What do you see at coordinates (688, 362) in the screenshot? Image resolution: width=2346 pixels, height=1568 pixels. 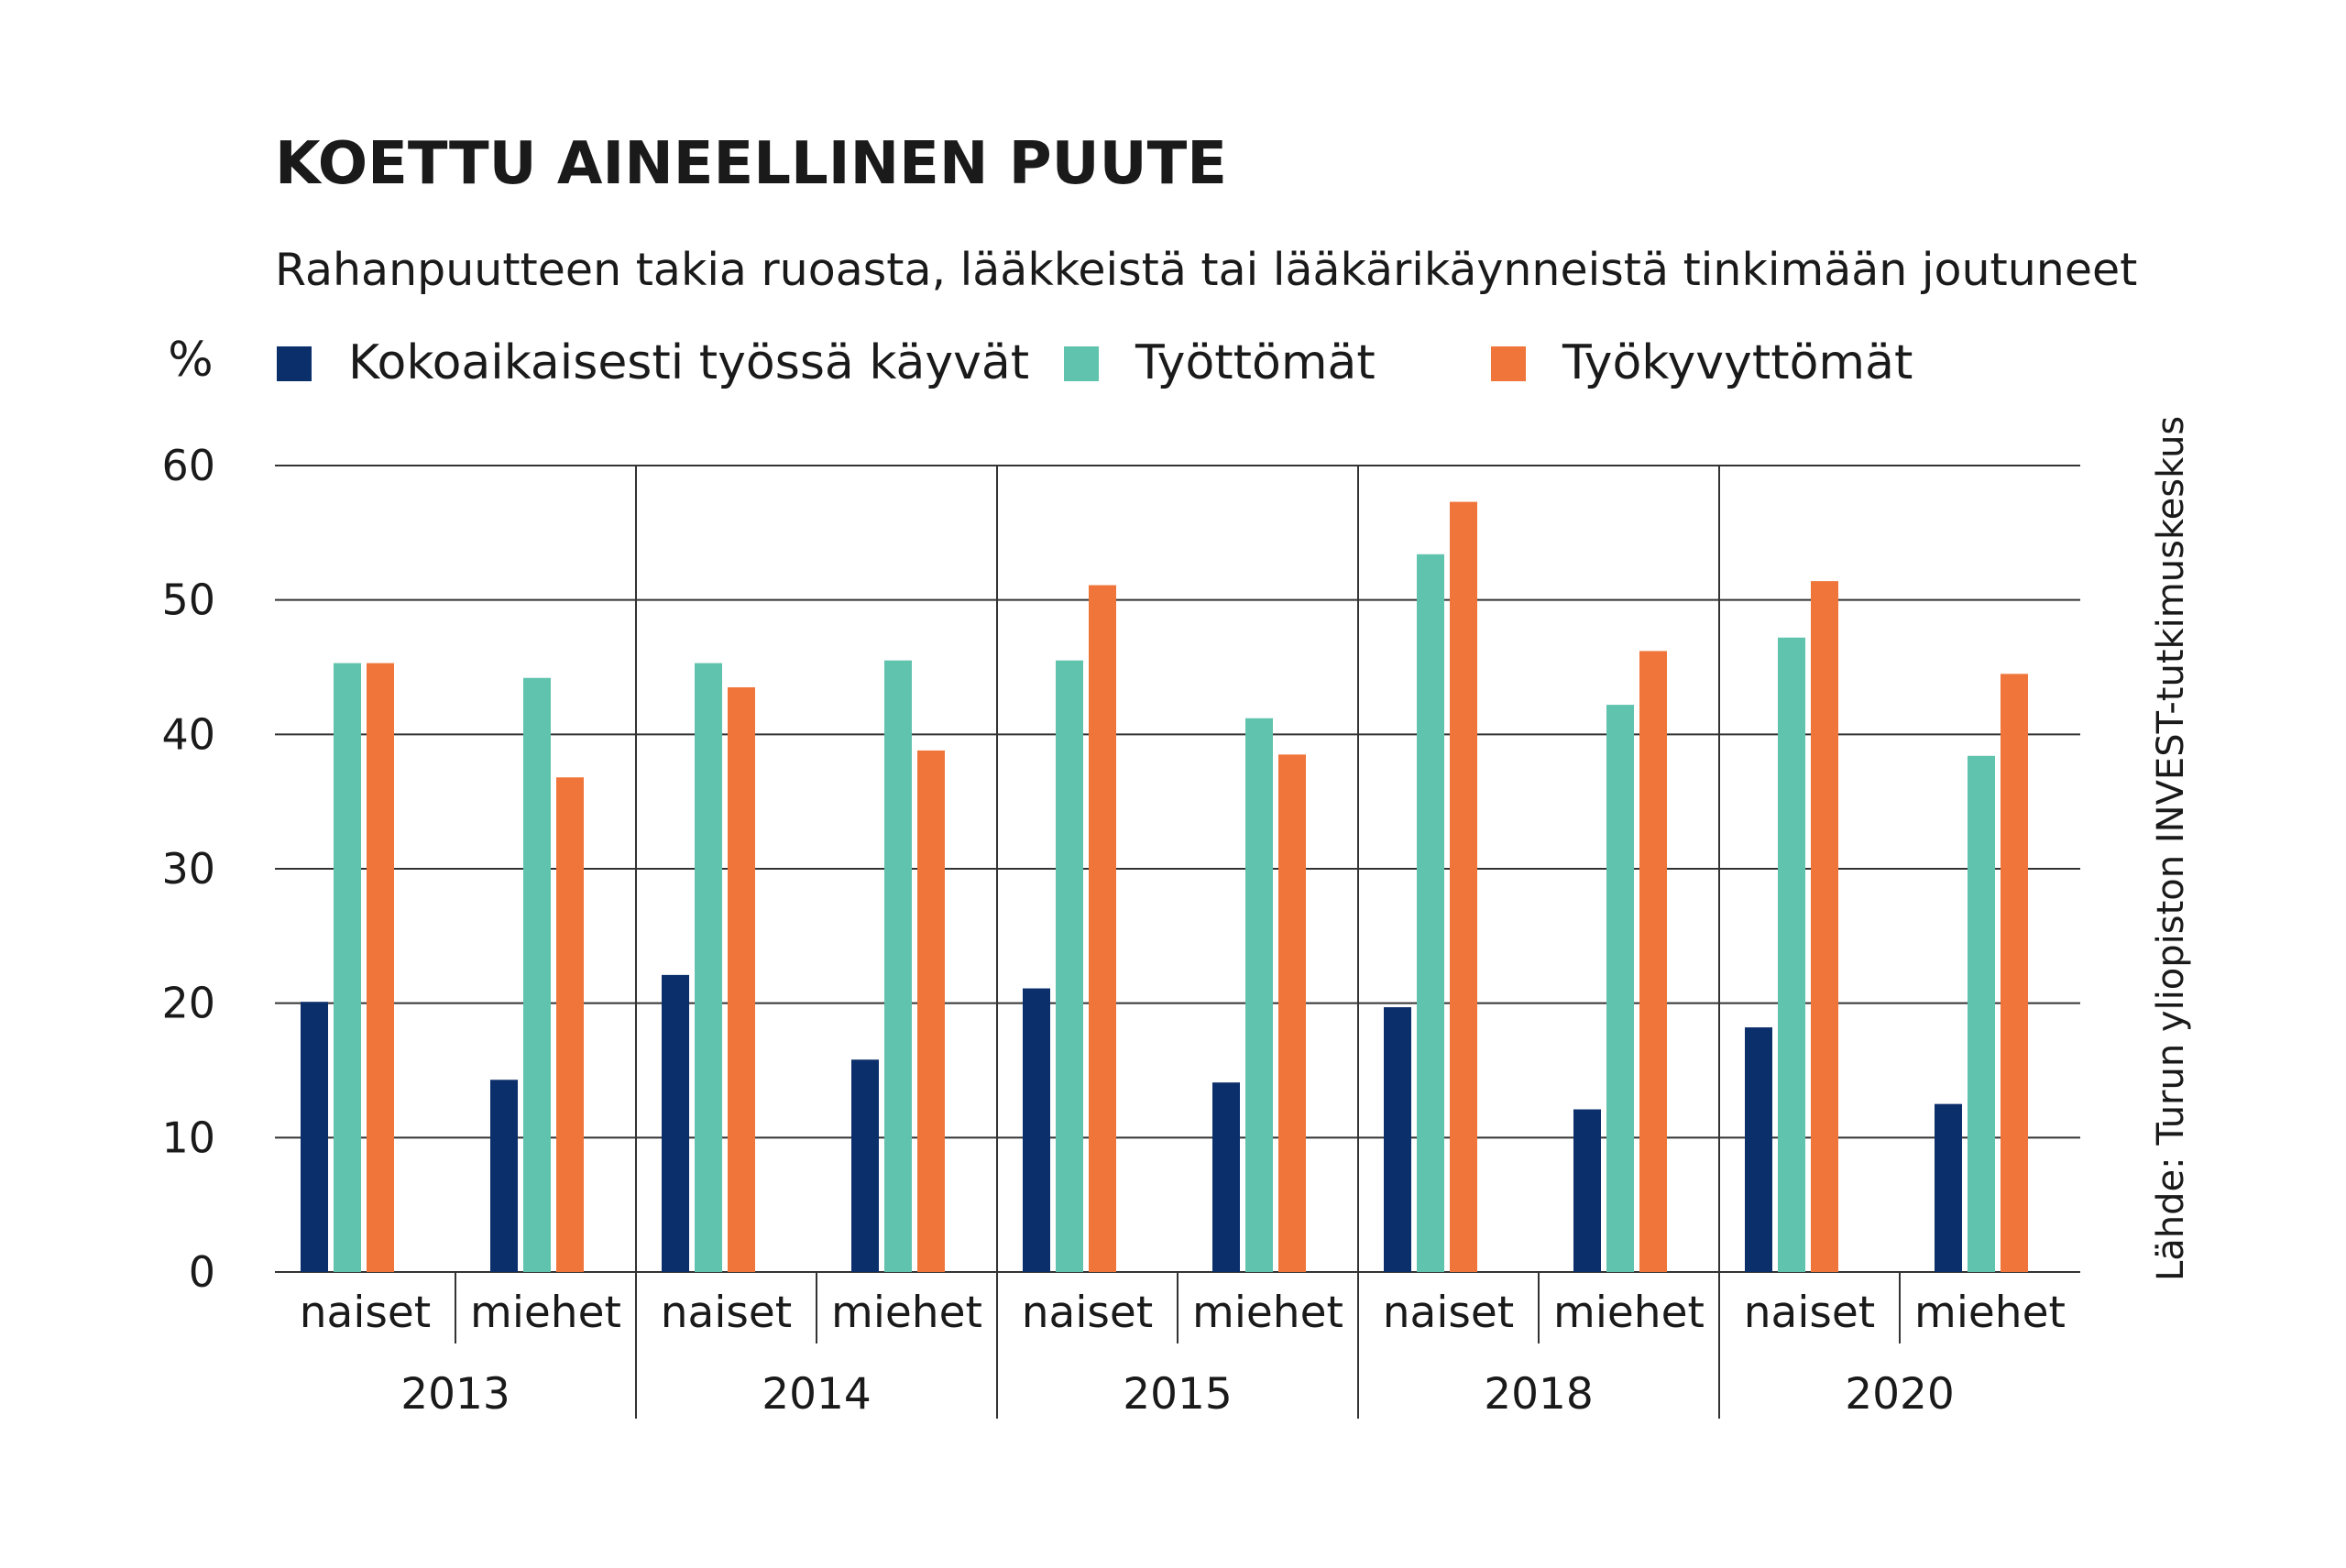 I see `legend-label: Kokoaikaisesti työssä käyvät` at bounding box center [688, 362].